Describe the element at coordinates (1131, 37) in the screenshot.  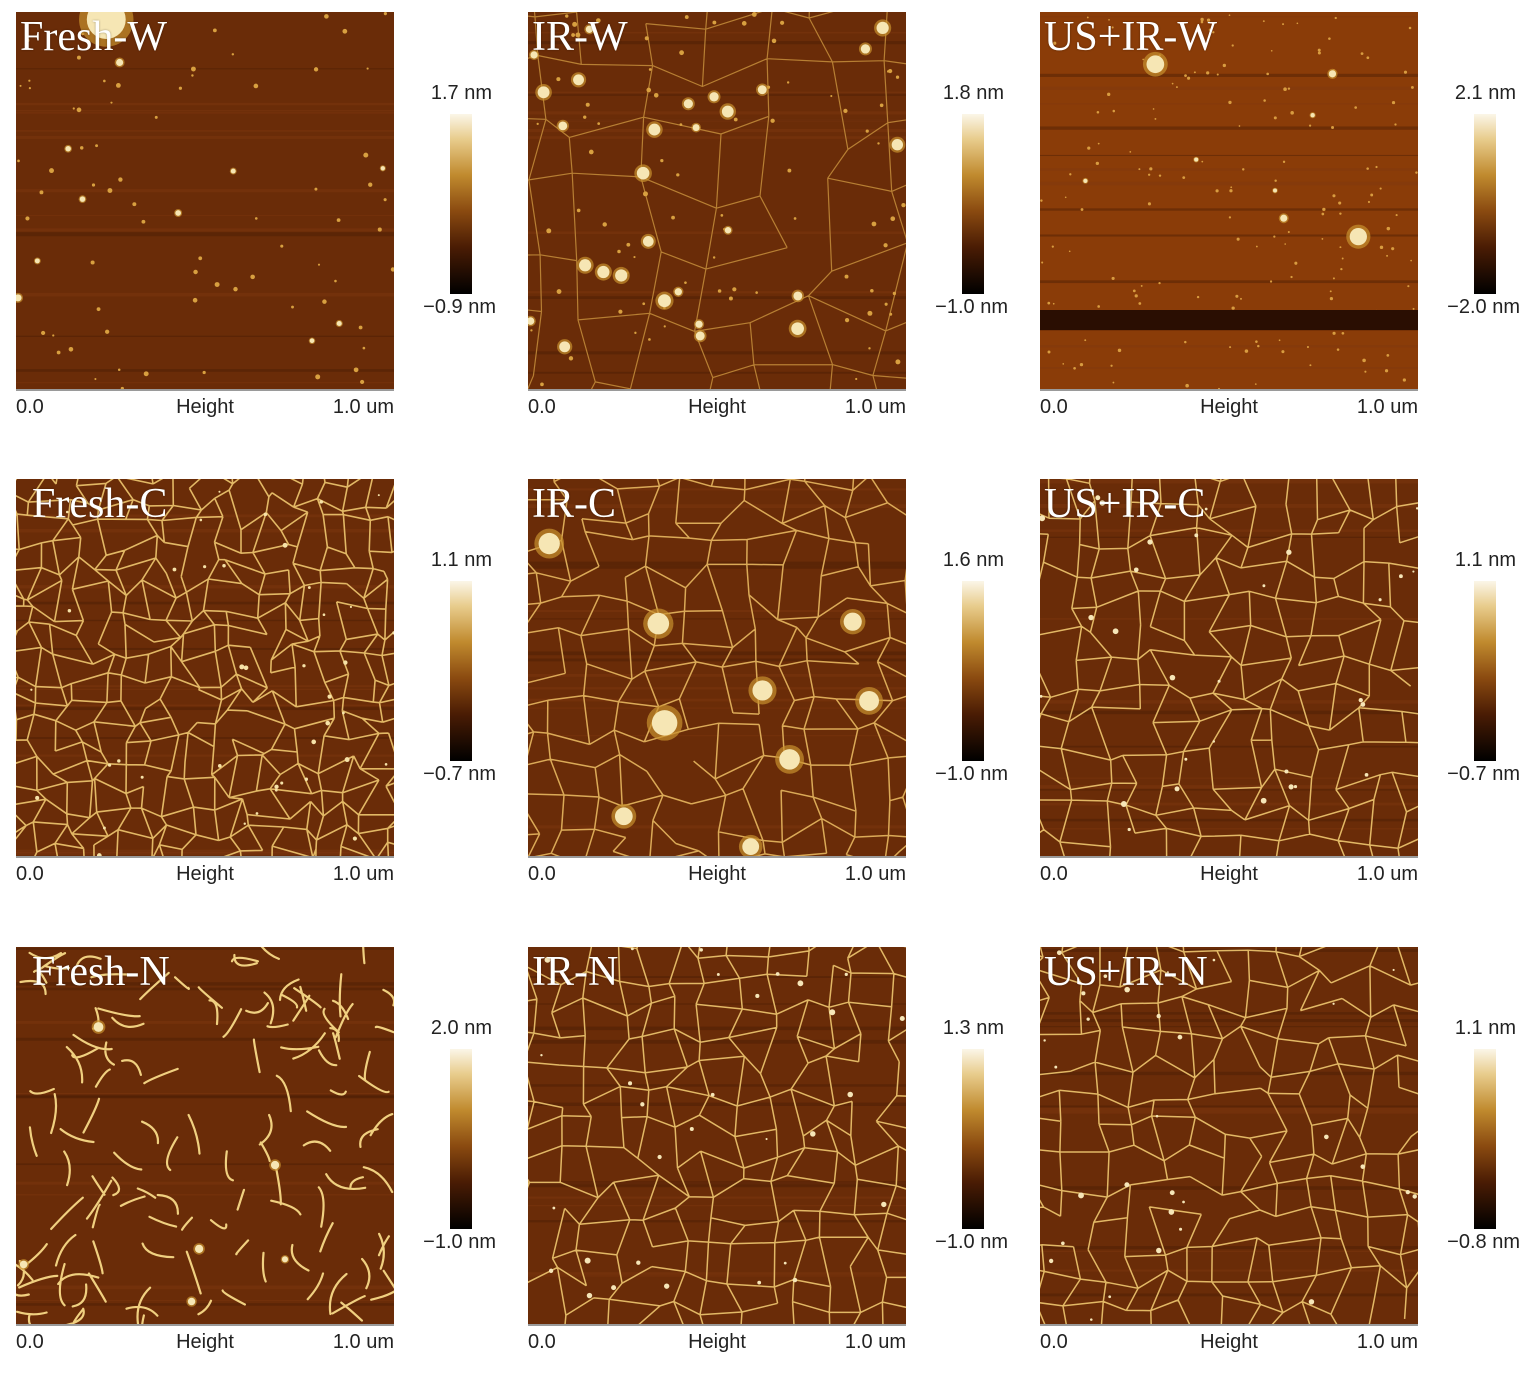
I see `panel-label: US+IR-W` at that location.